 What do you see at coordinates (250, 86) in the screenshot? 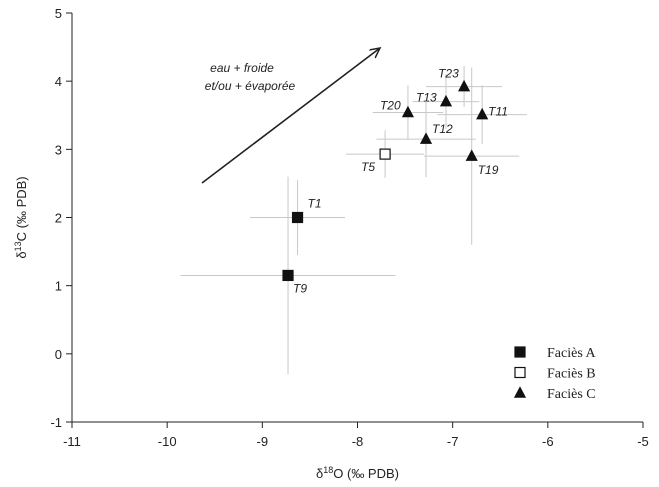
I see `annotation: et/ou + évaporée` at bounding box center [250, 86].